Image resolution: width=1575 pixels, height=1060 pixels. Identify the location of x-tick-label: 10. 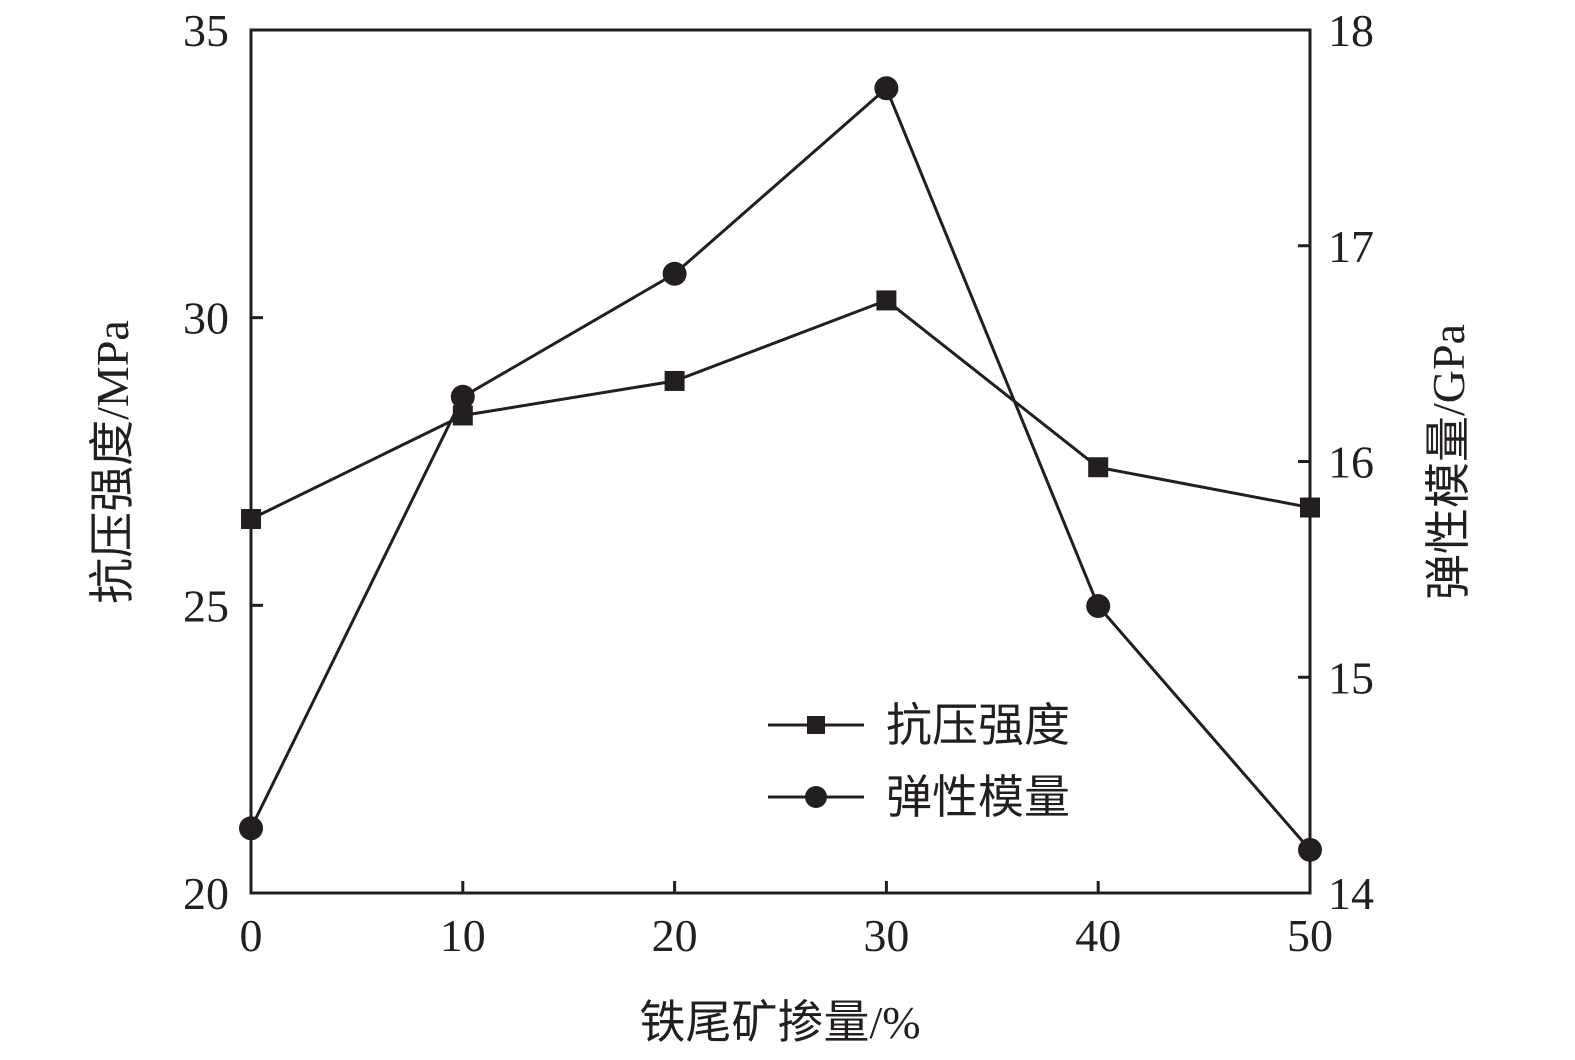
(463, 935).